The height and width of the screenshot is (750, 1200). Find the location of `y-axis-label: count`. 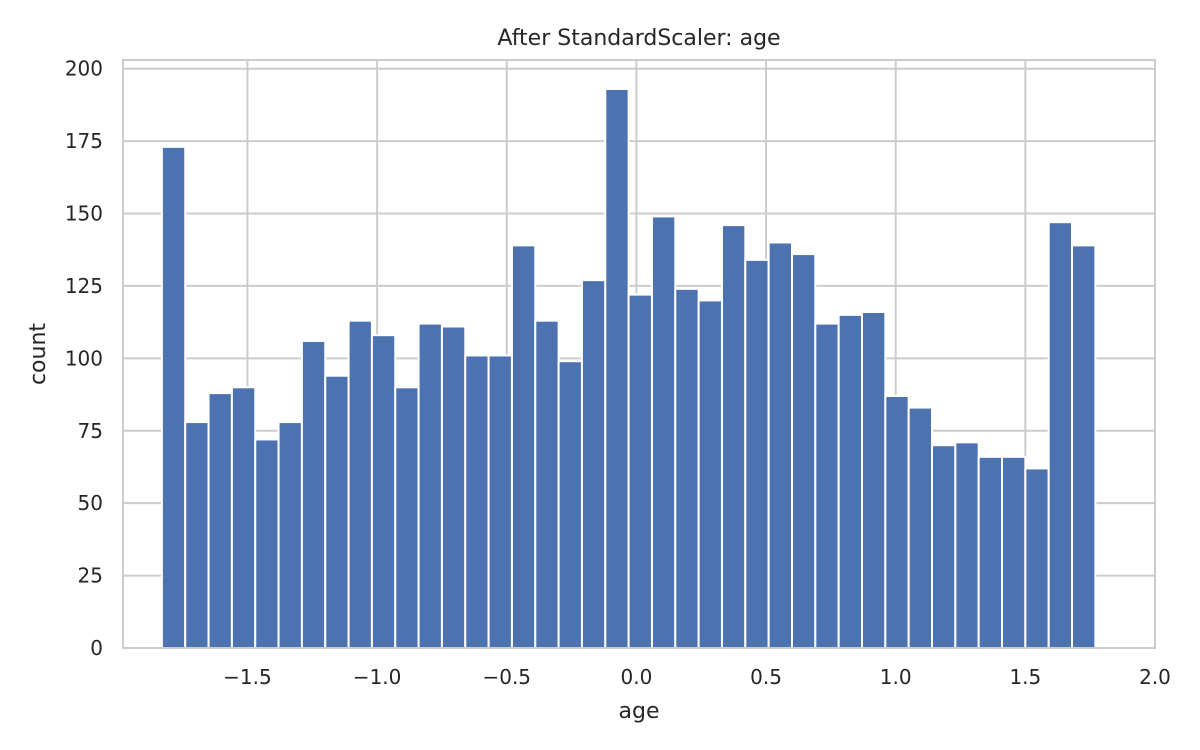

y-axis-label: count is located at coordinates (38, 354).